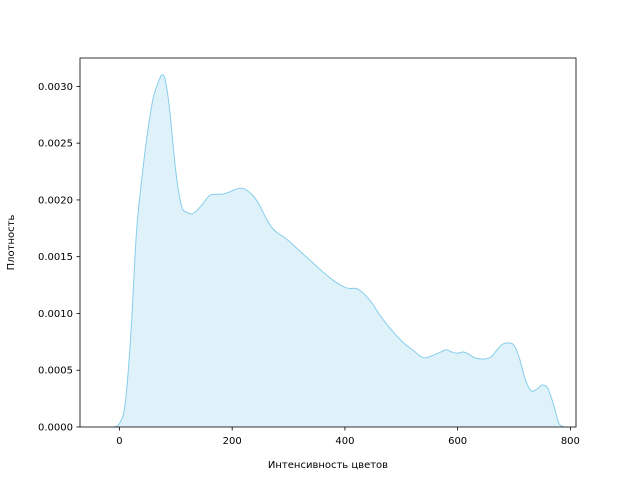 The image size is (640, 480). Describe the element at coordinates (457, 441) in the screenshot. I see `x-tick-label: 600` at that location.